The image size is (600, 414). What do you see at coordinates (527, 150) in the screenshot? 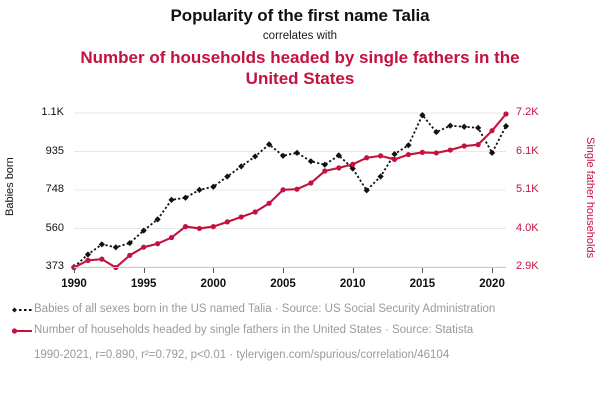
I see `right-tick-label: 6.1K` at bounding box center [527, 150].